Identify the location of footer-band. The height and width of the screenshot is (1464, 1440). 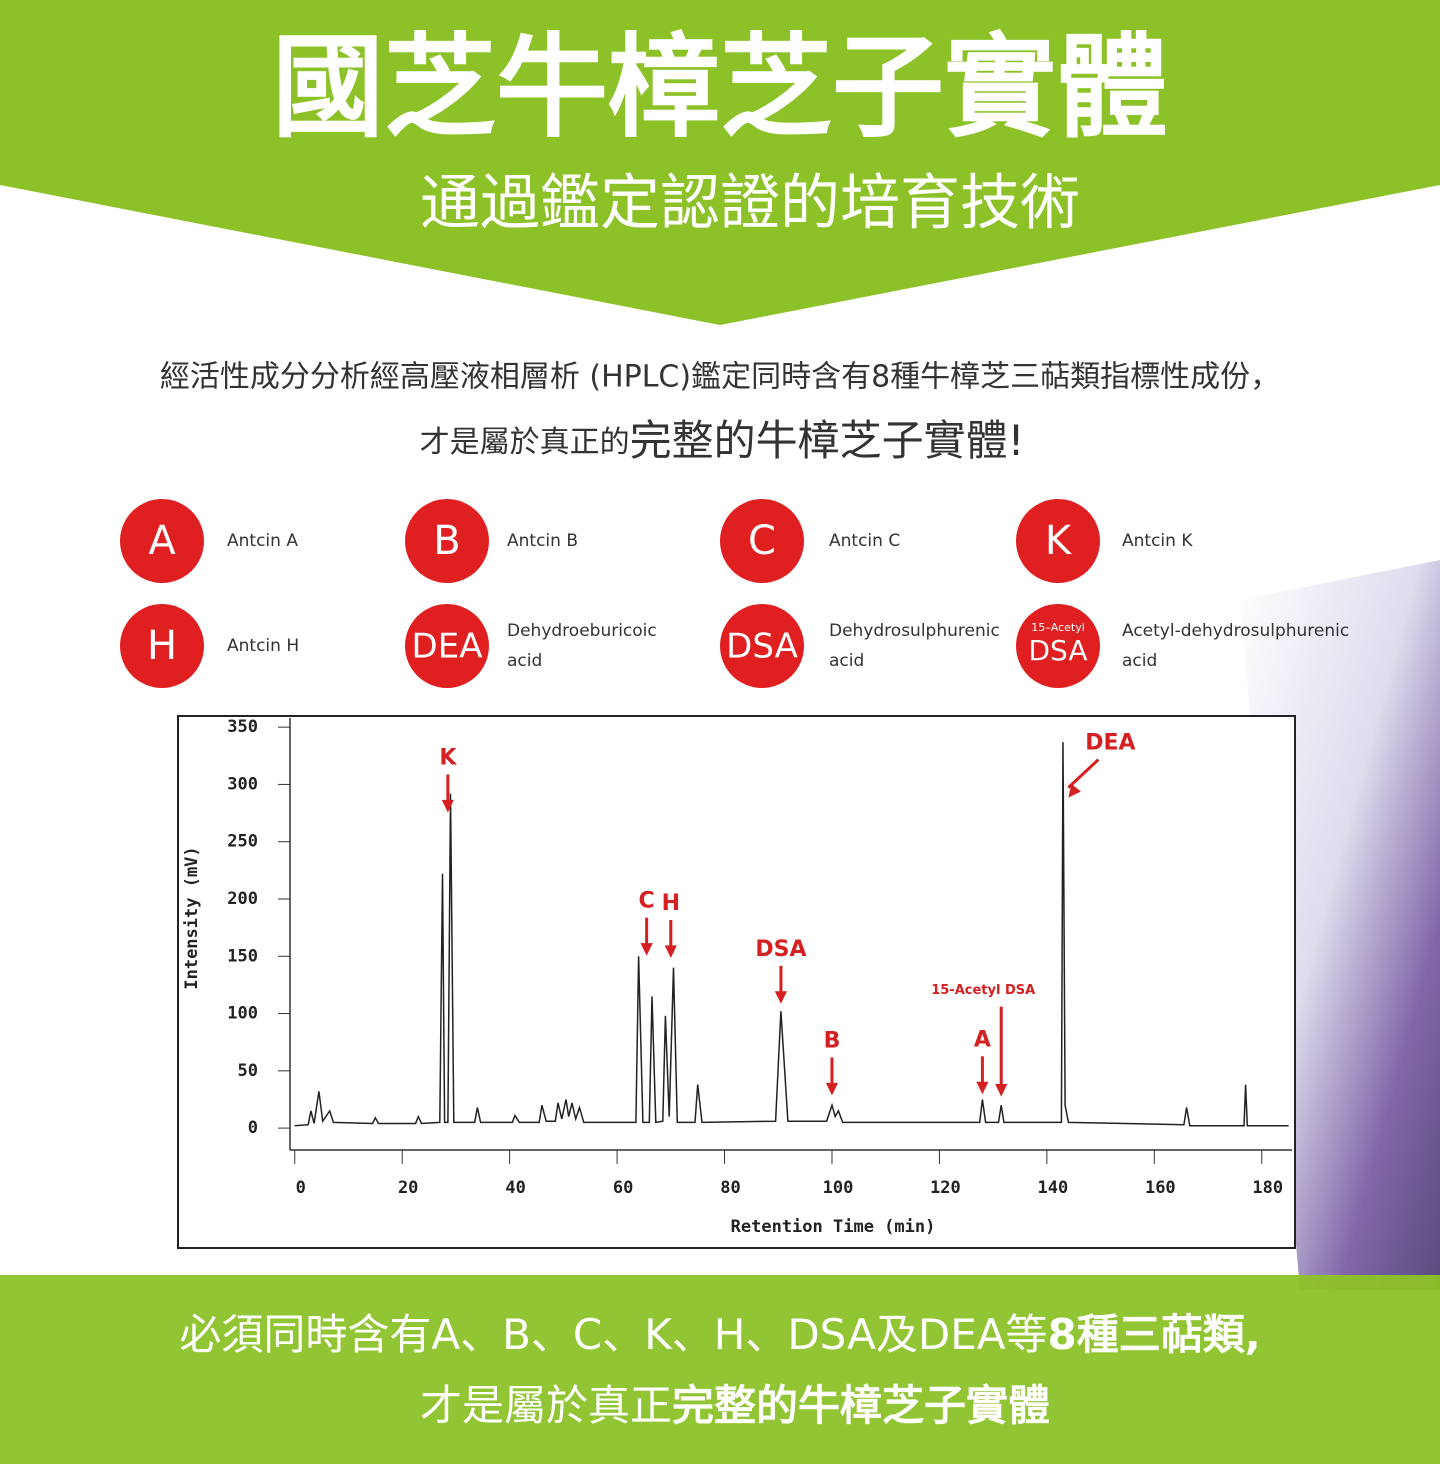
(720, 1369).